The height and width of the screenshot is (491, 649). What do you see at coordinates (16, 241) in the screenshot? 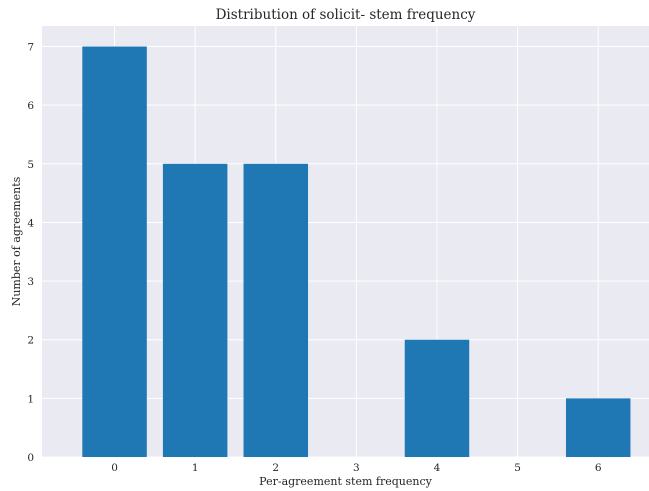
I see `y-axis-label: Number of agreements` at bounding box center [16, 241].